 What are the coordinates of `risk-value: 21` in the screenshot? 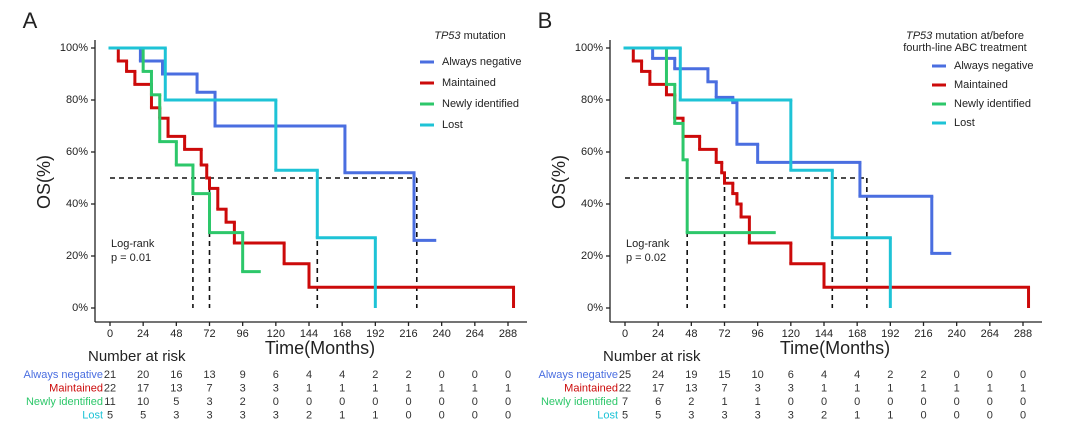 It's located at (110, 375).